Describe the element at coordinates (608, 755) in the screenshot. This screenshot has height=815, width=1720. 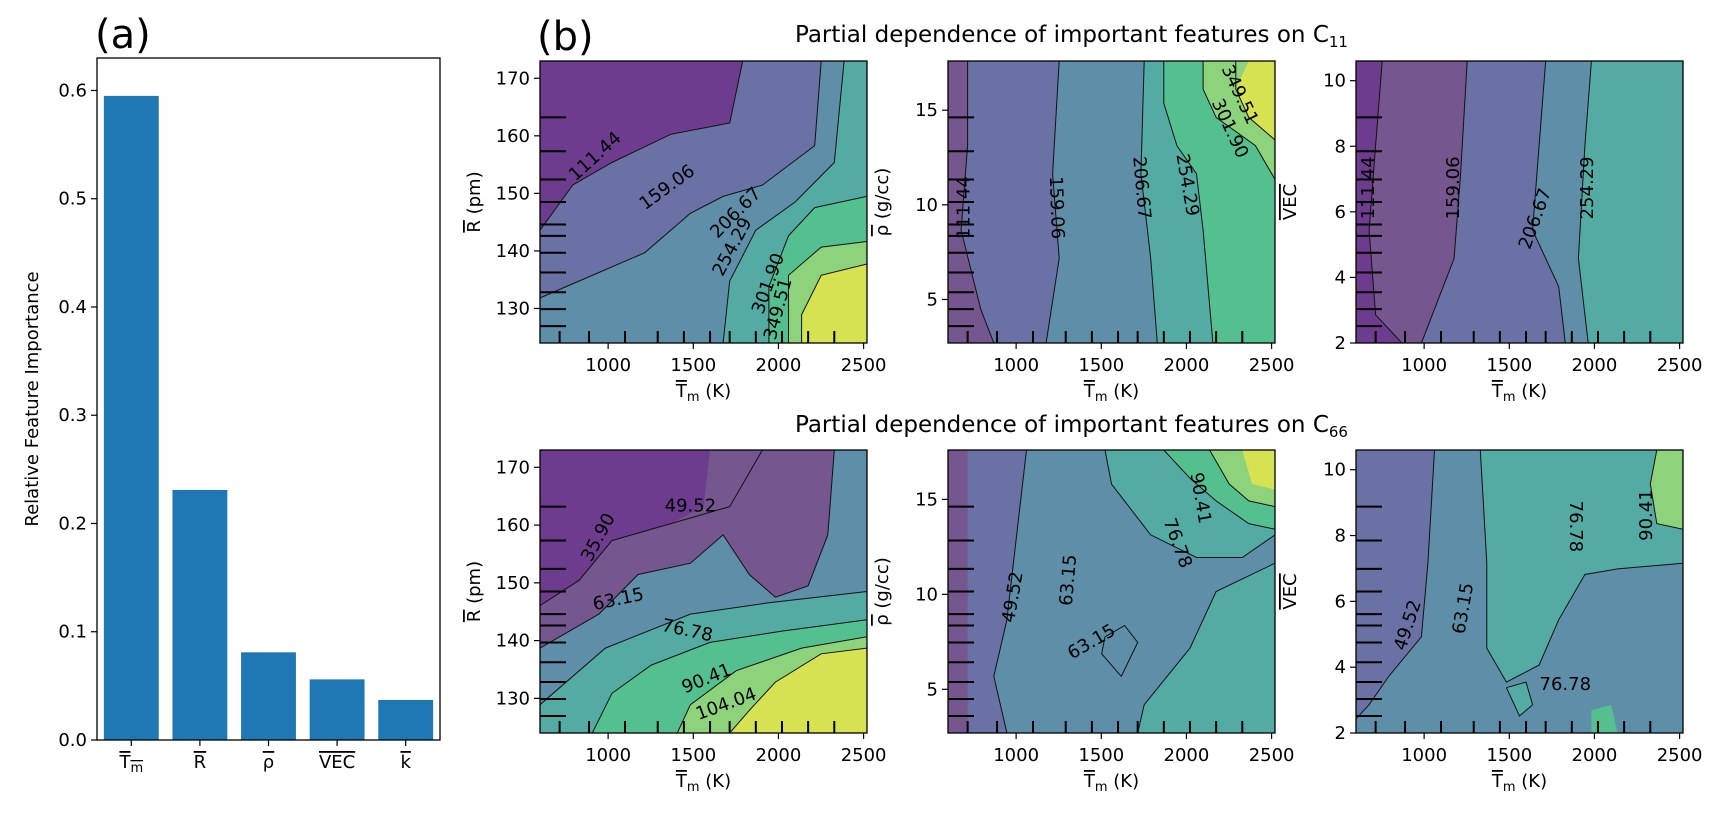
I see `xticklabel-b4-0: 1000` at that location.